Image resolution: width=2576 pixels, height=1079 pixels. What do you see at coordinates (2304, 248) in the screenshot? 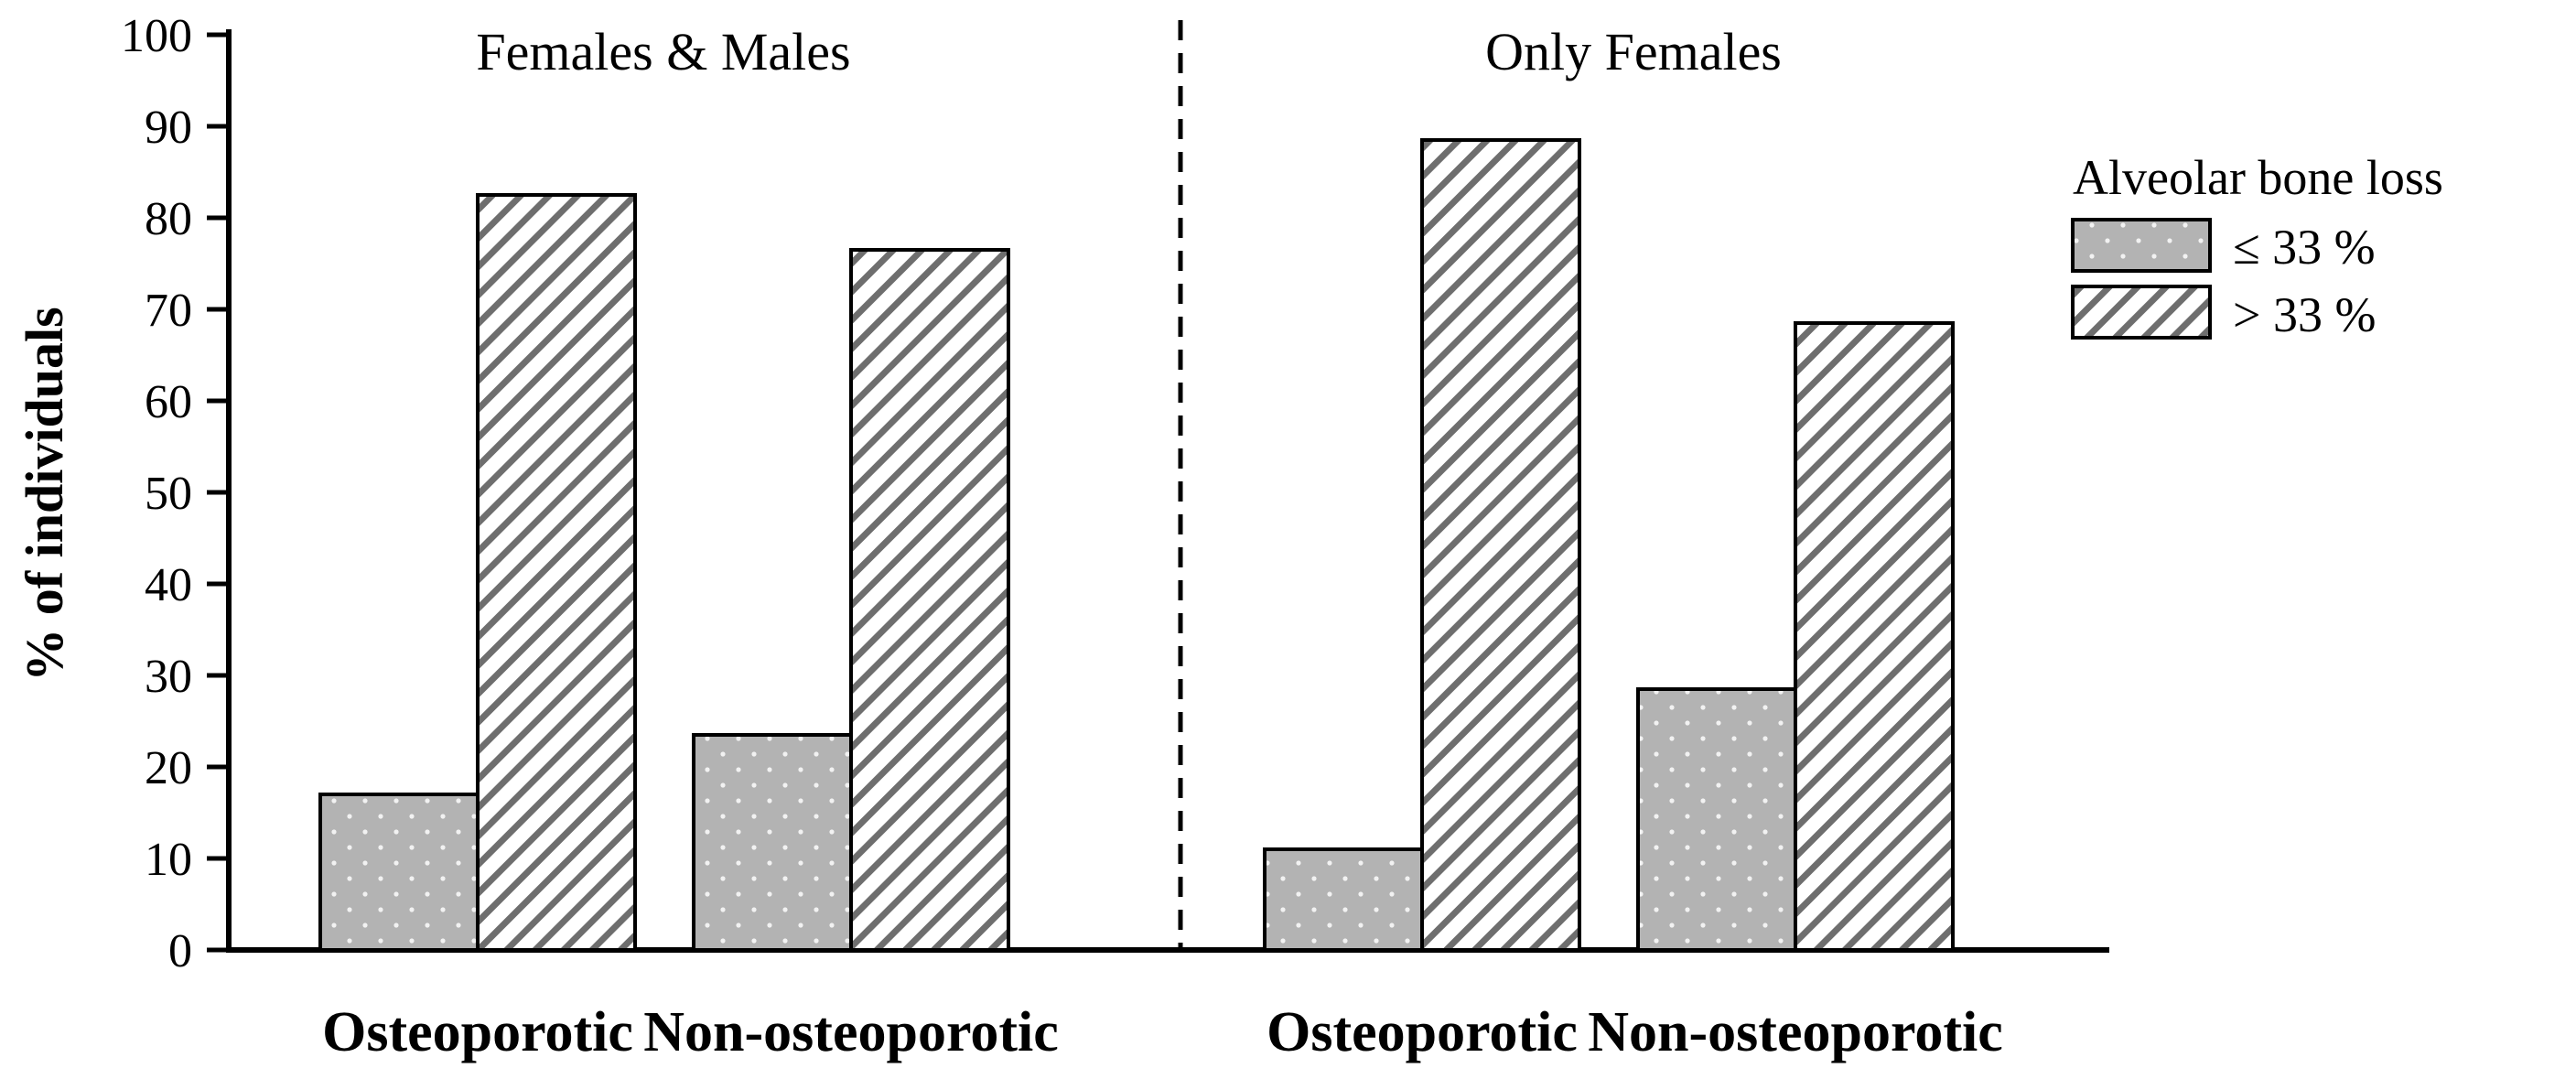
I see `legend-label-le33: ≤ 33 %` at bounding box center [2304, 248].